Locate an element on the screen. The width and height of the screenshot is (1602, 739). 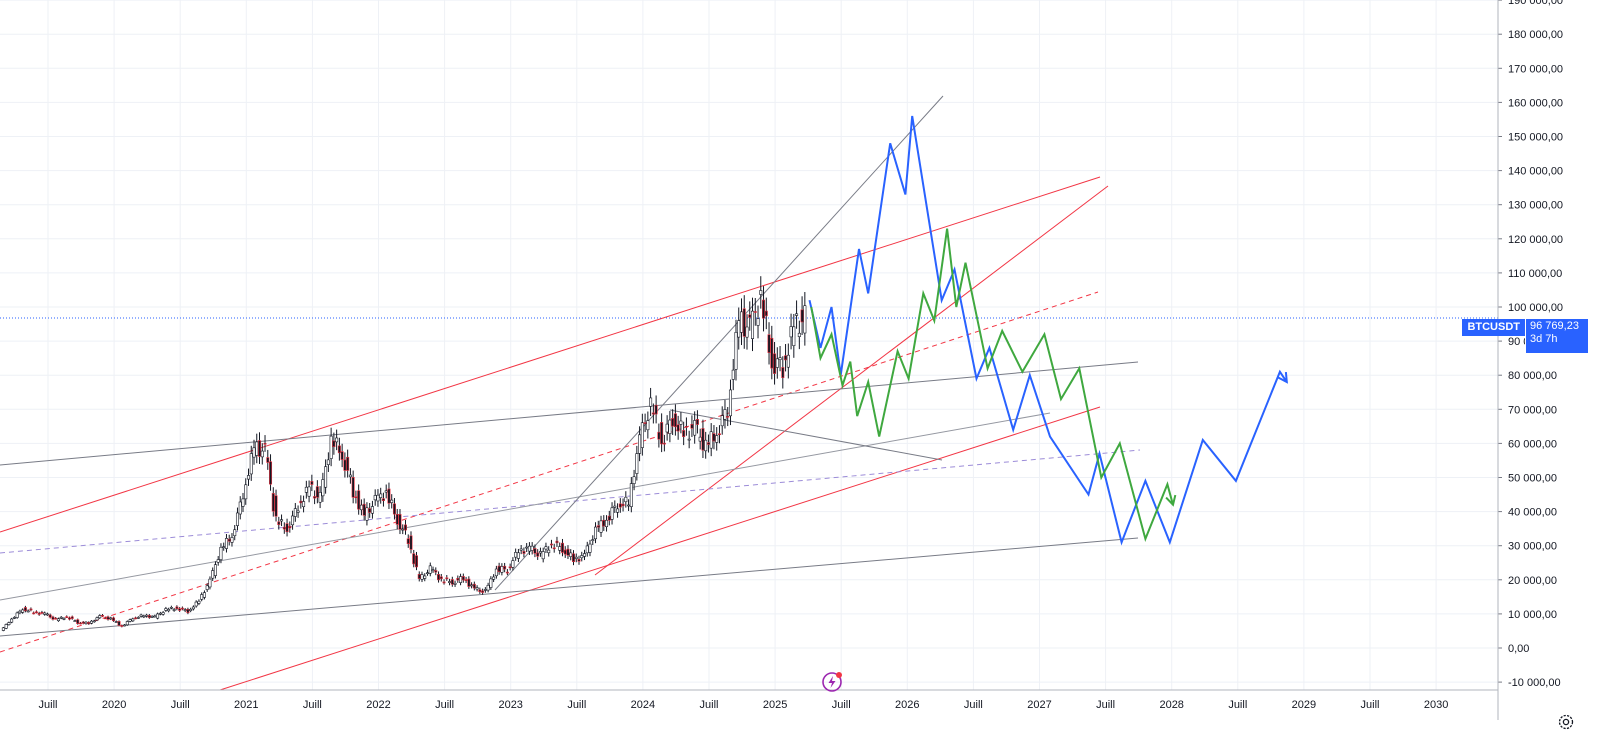
y-tick-label: 170 000,00 is located at coordinates (1535, 69).